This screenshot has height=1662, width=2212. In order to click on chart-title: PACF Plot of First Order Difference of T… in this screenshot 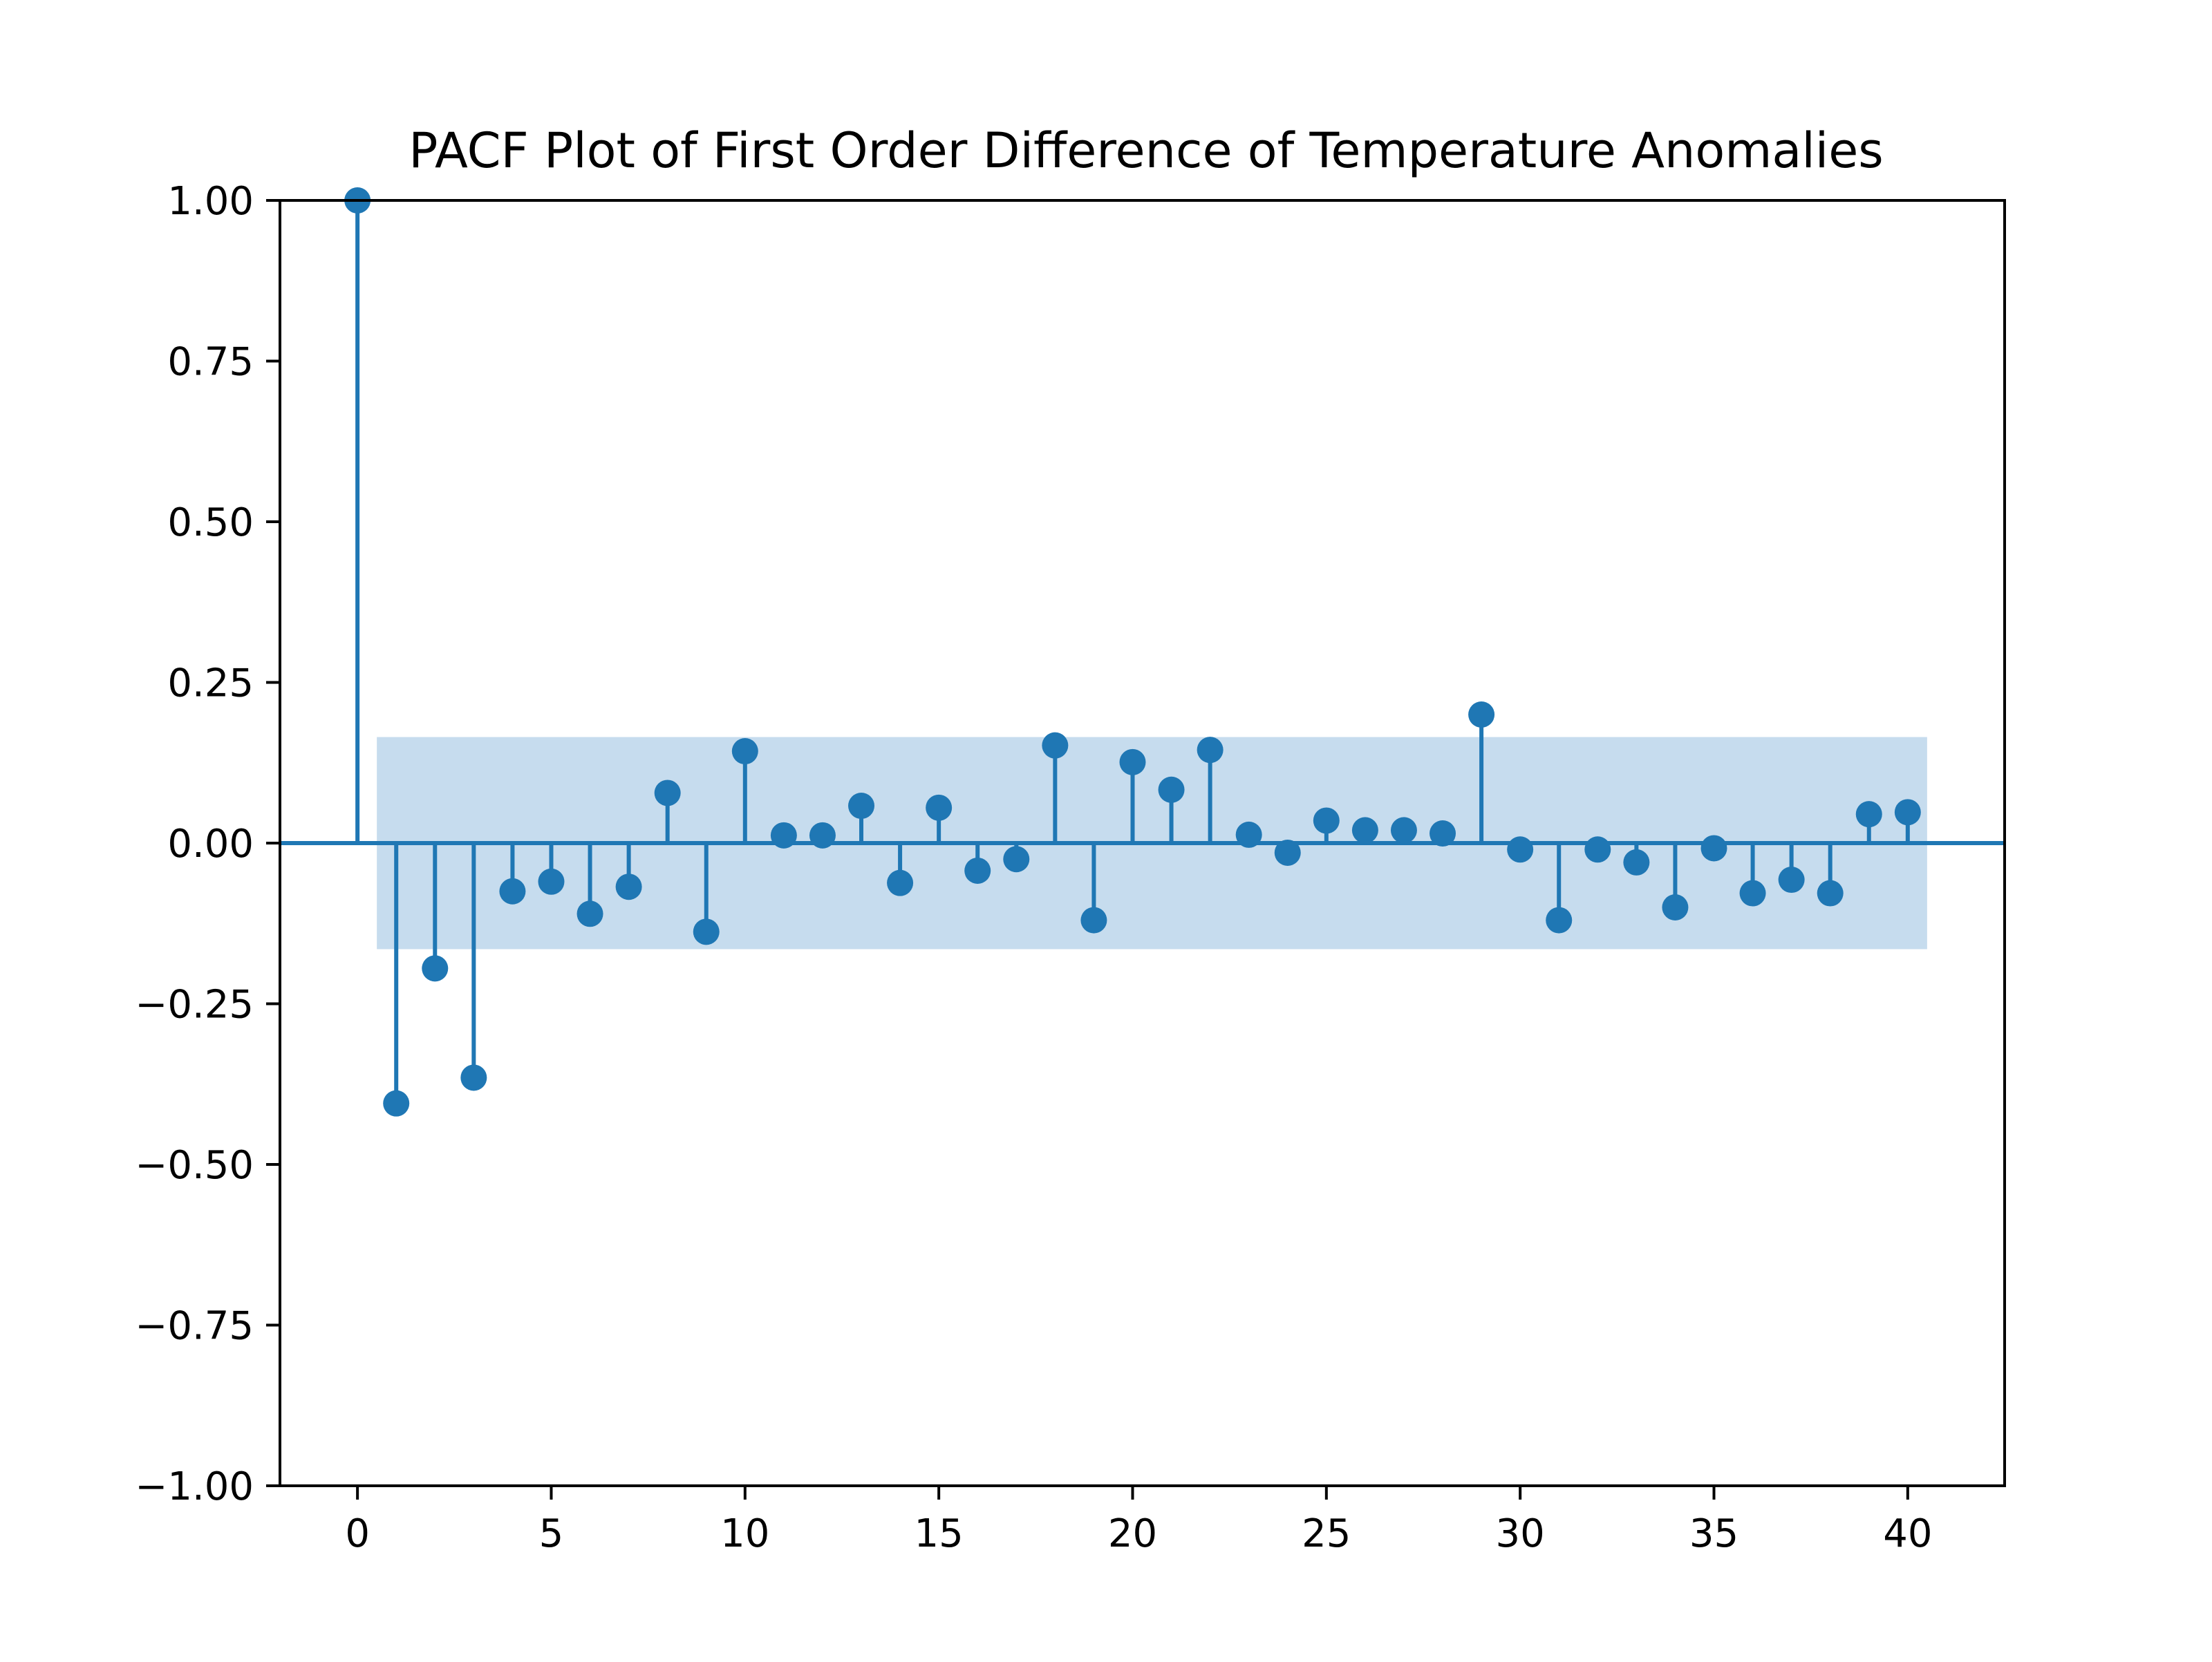, I will do `click(1146, 151)`.